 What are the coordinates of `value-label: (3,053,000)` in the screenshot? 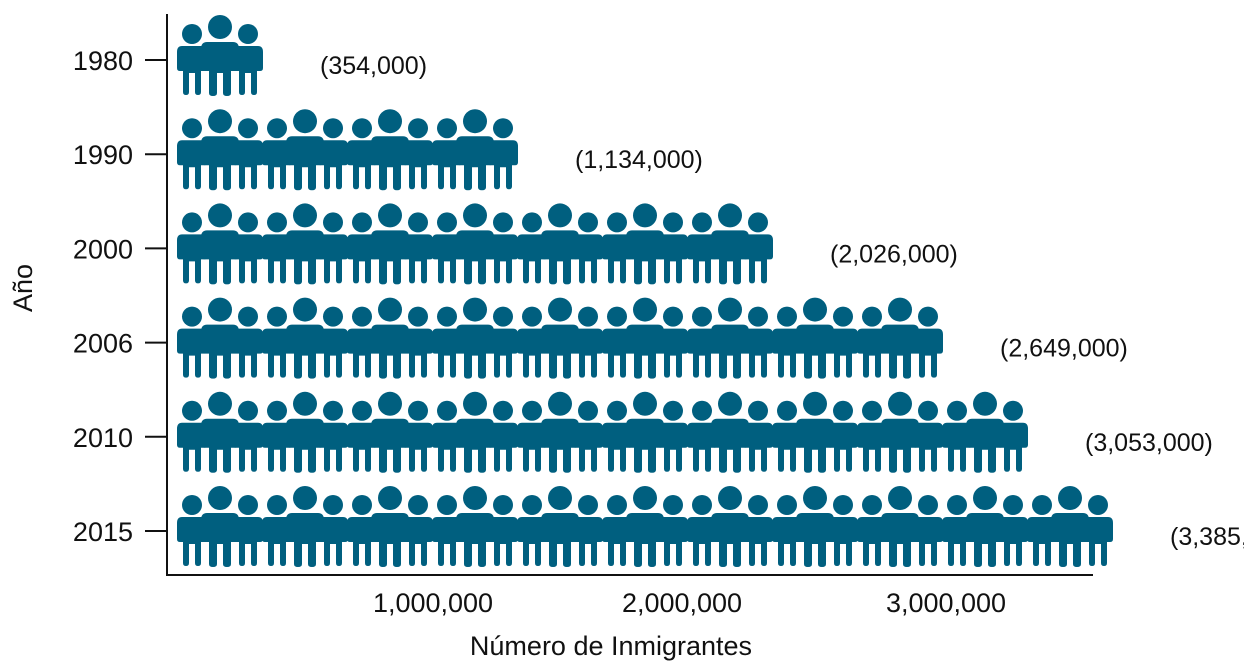 It's located at (1149, 443).